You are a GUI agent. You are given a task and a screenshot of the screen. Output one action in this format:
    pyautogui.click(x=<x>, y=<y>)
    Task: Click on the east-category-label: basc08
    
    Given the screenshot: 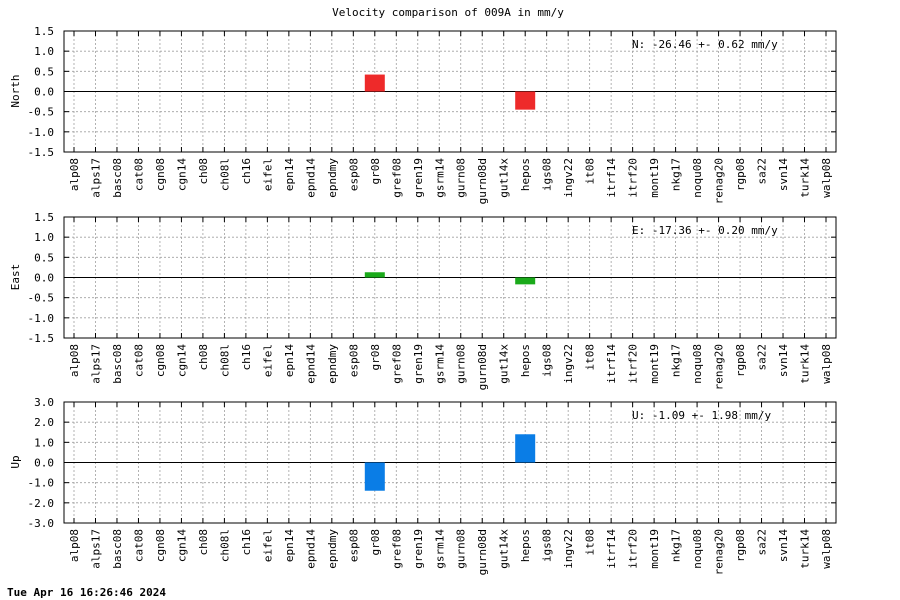 What is the action you would take?
    pyautogui.click(x=117, y=364)
    